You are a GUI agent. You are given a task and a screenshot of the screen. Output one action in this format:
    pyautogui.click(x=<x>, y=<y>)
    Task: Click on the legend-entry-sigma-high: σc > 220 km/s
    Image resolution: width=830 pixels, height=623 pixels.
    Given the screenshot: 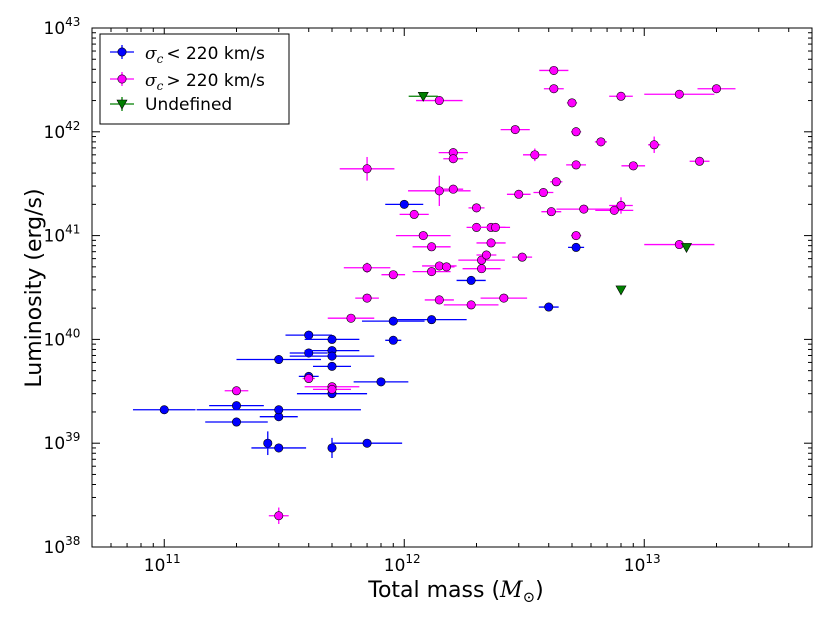 What is the action you would take?
    pyautogui.click(x=187, y=82)
    